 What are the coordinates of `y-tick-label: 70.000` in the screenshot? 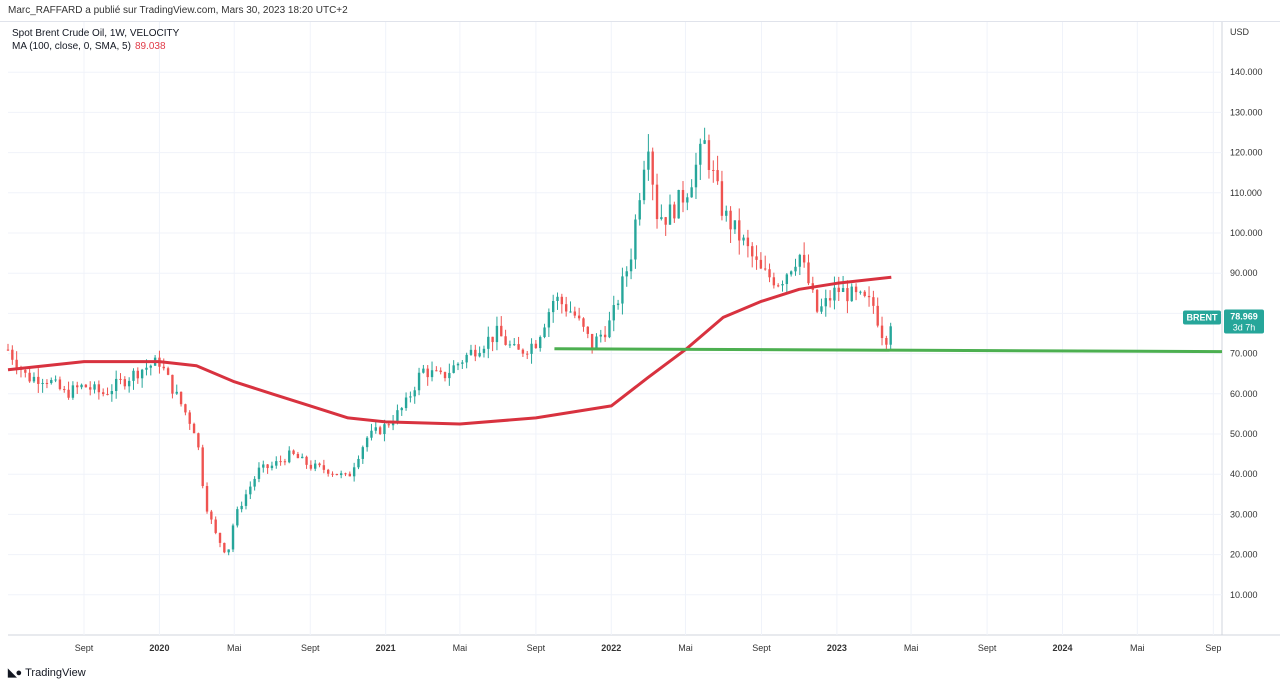 It's located at (1244, 354).